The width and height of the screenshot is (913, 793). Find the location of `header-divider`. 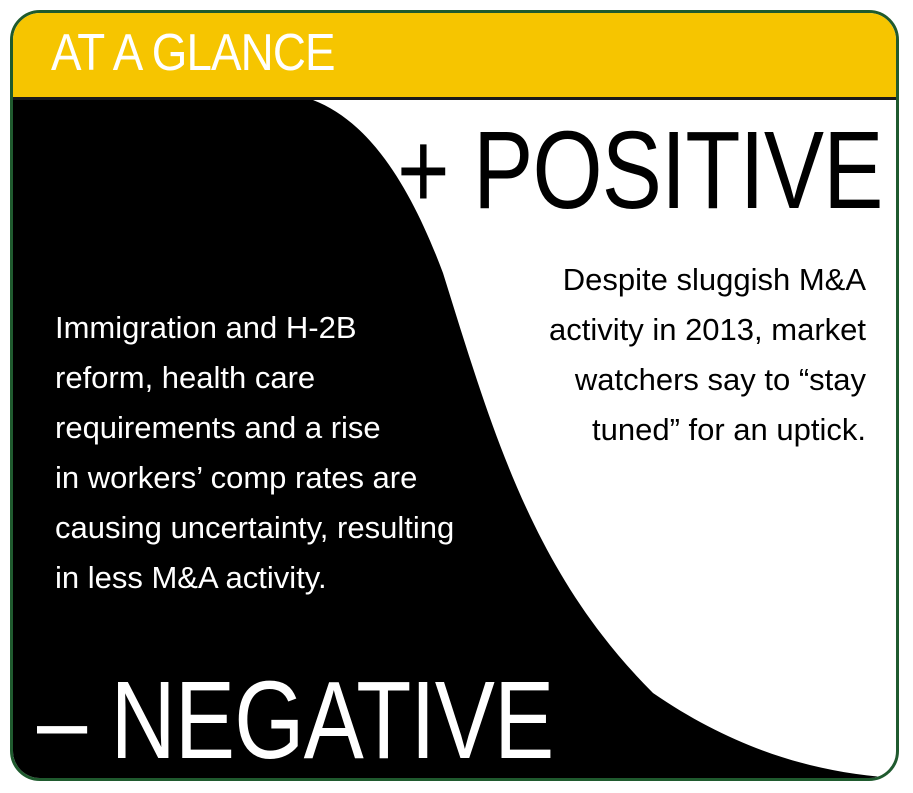

header-divider is located at coordinates (454, 98).